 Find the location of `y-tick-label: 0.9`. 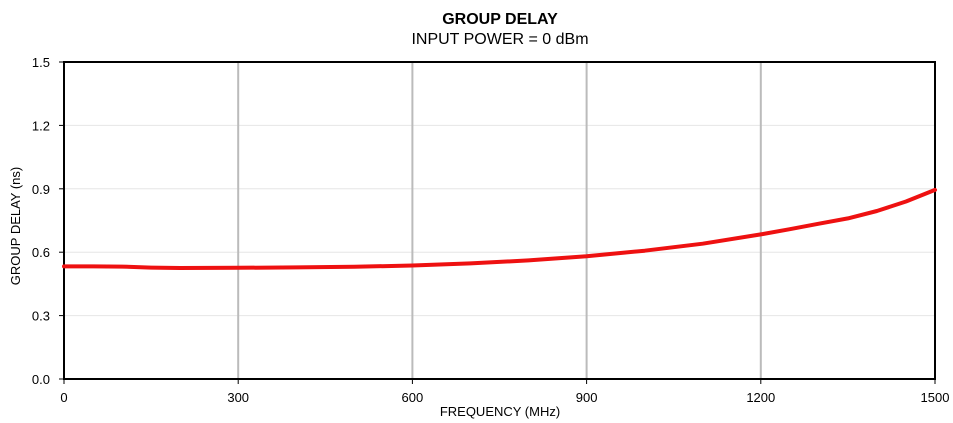

y-tick-label: 0.9 is located at coordinates (41, 189).